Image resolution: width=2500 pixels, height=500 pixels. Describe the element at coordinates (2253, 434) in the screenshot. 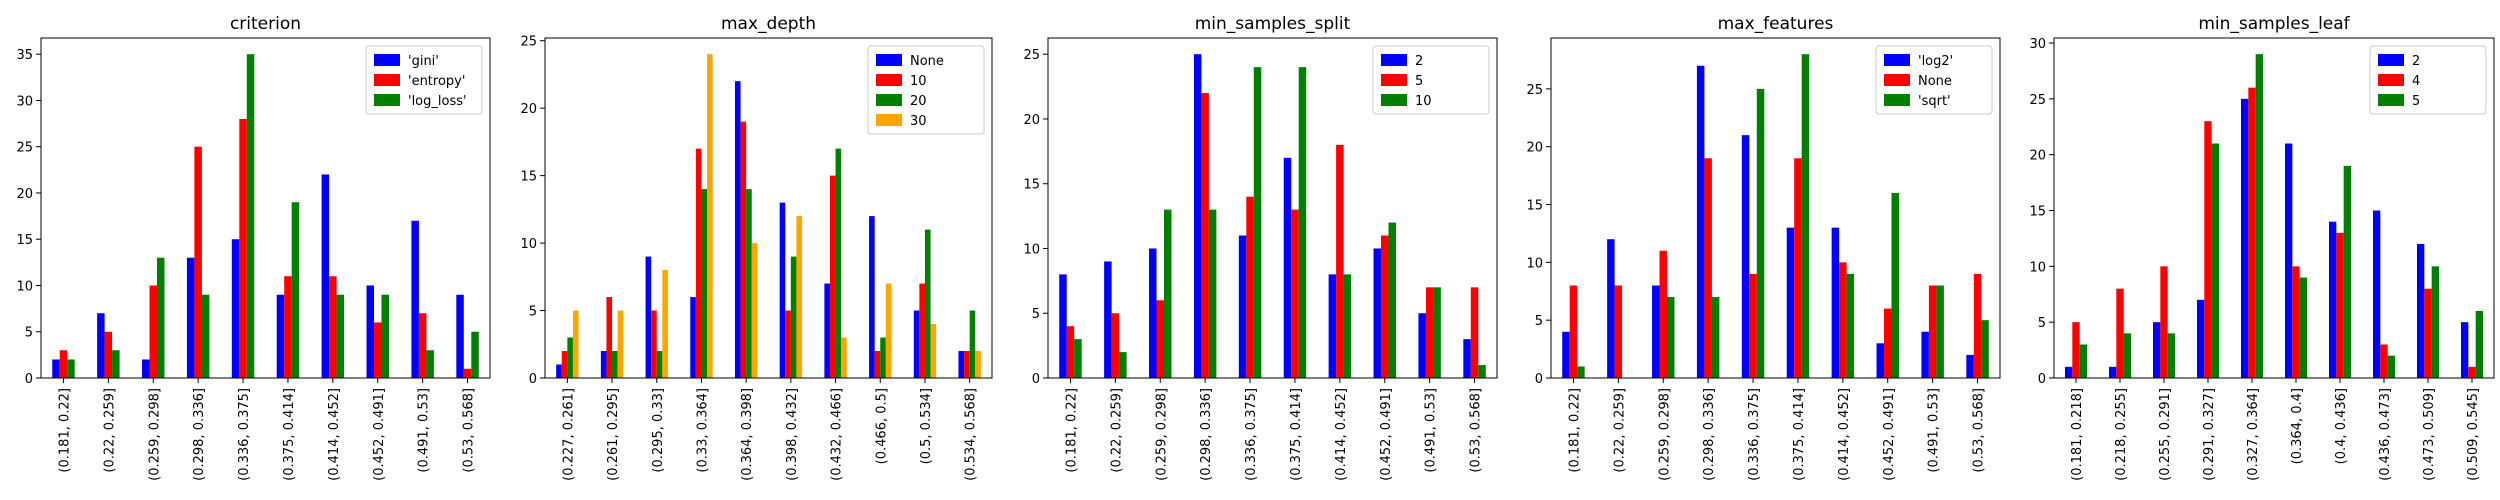

I see `x-tick-label: (0.327, 0.364]` at that location.